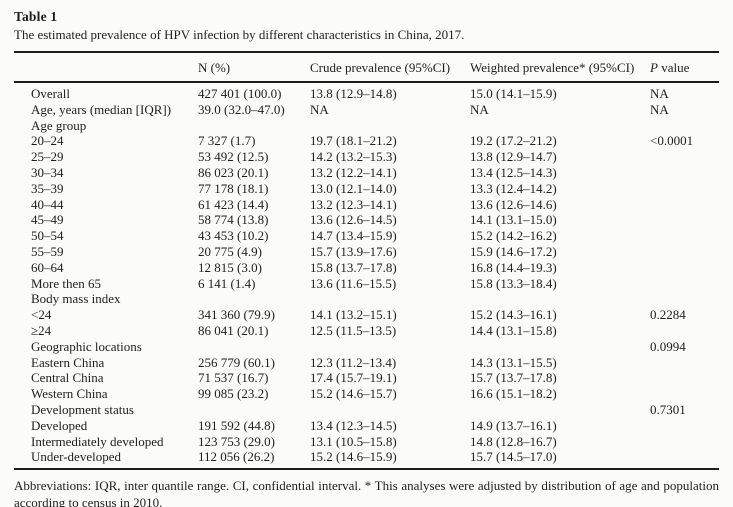 Image resolution: width=733 pixels, height=507 pixels. Describe the element at coordinates (353, 362) in the screenshot. I see `cell-crude: 12.3 (11.2–13.4)` at that location.